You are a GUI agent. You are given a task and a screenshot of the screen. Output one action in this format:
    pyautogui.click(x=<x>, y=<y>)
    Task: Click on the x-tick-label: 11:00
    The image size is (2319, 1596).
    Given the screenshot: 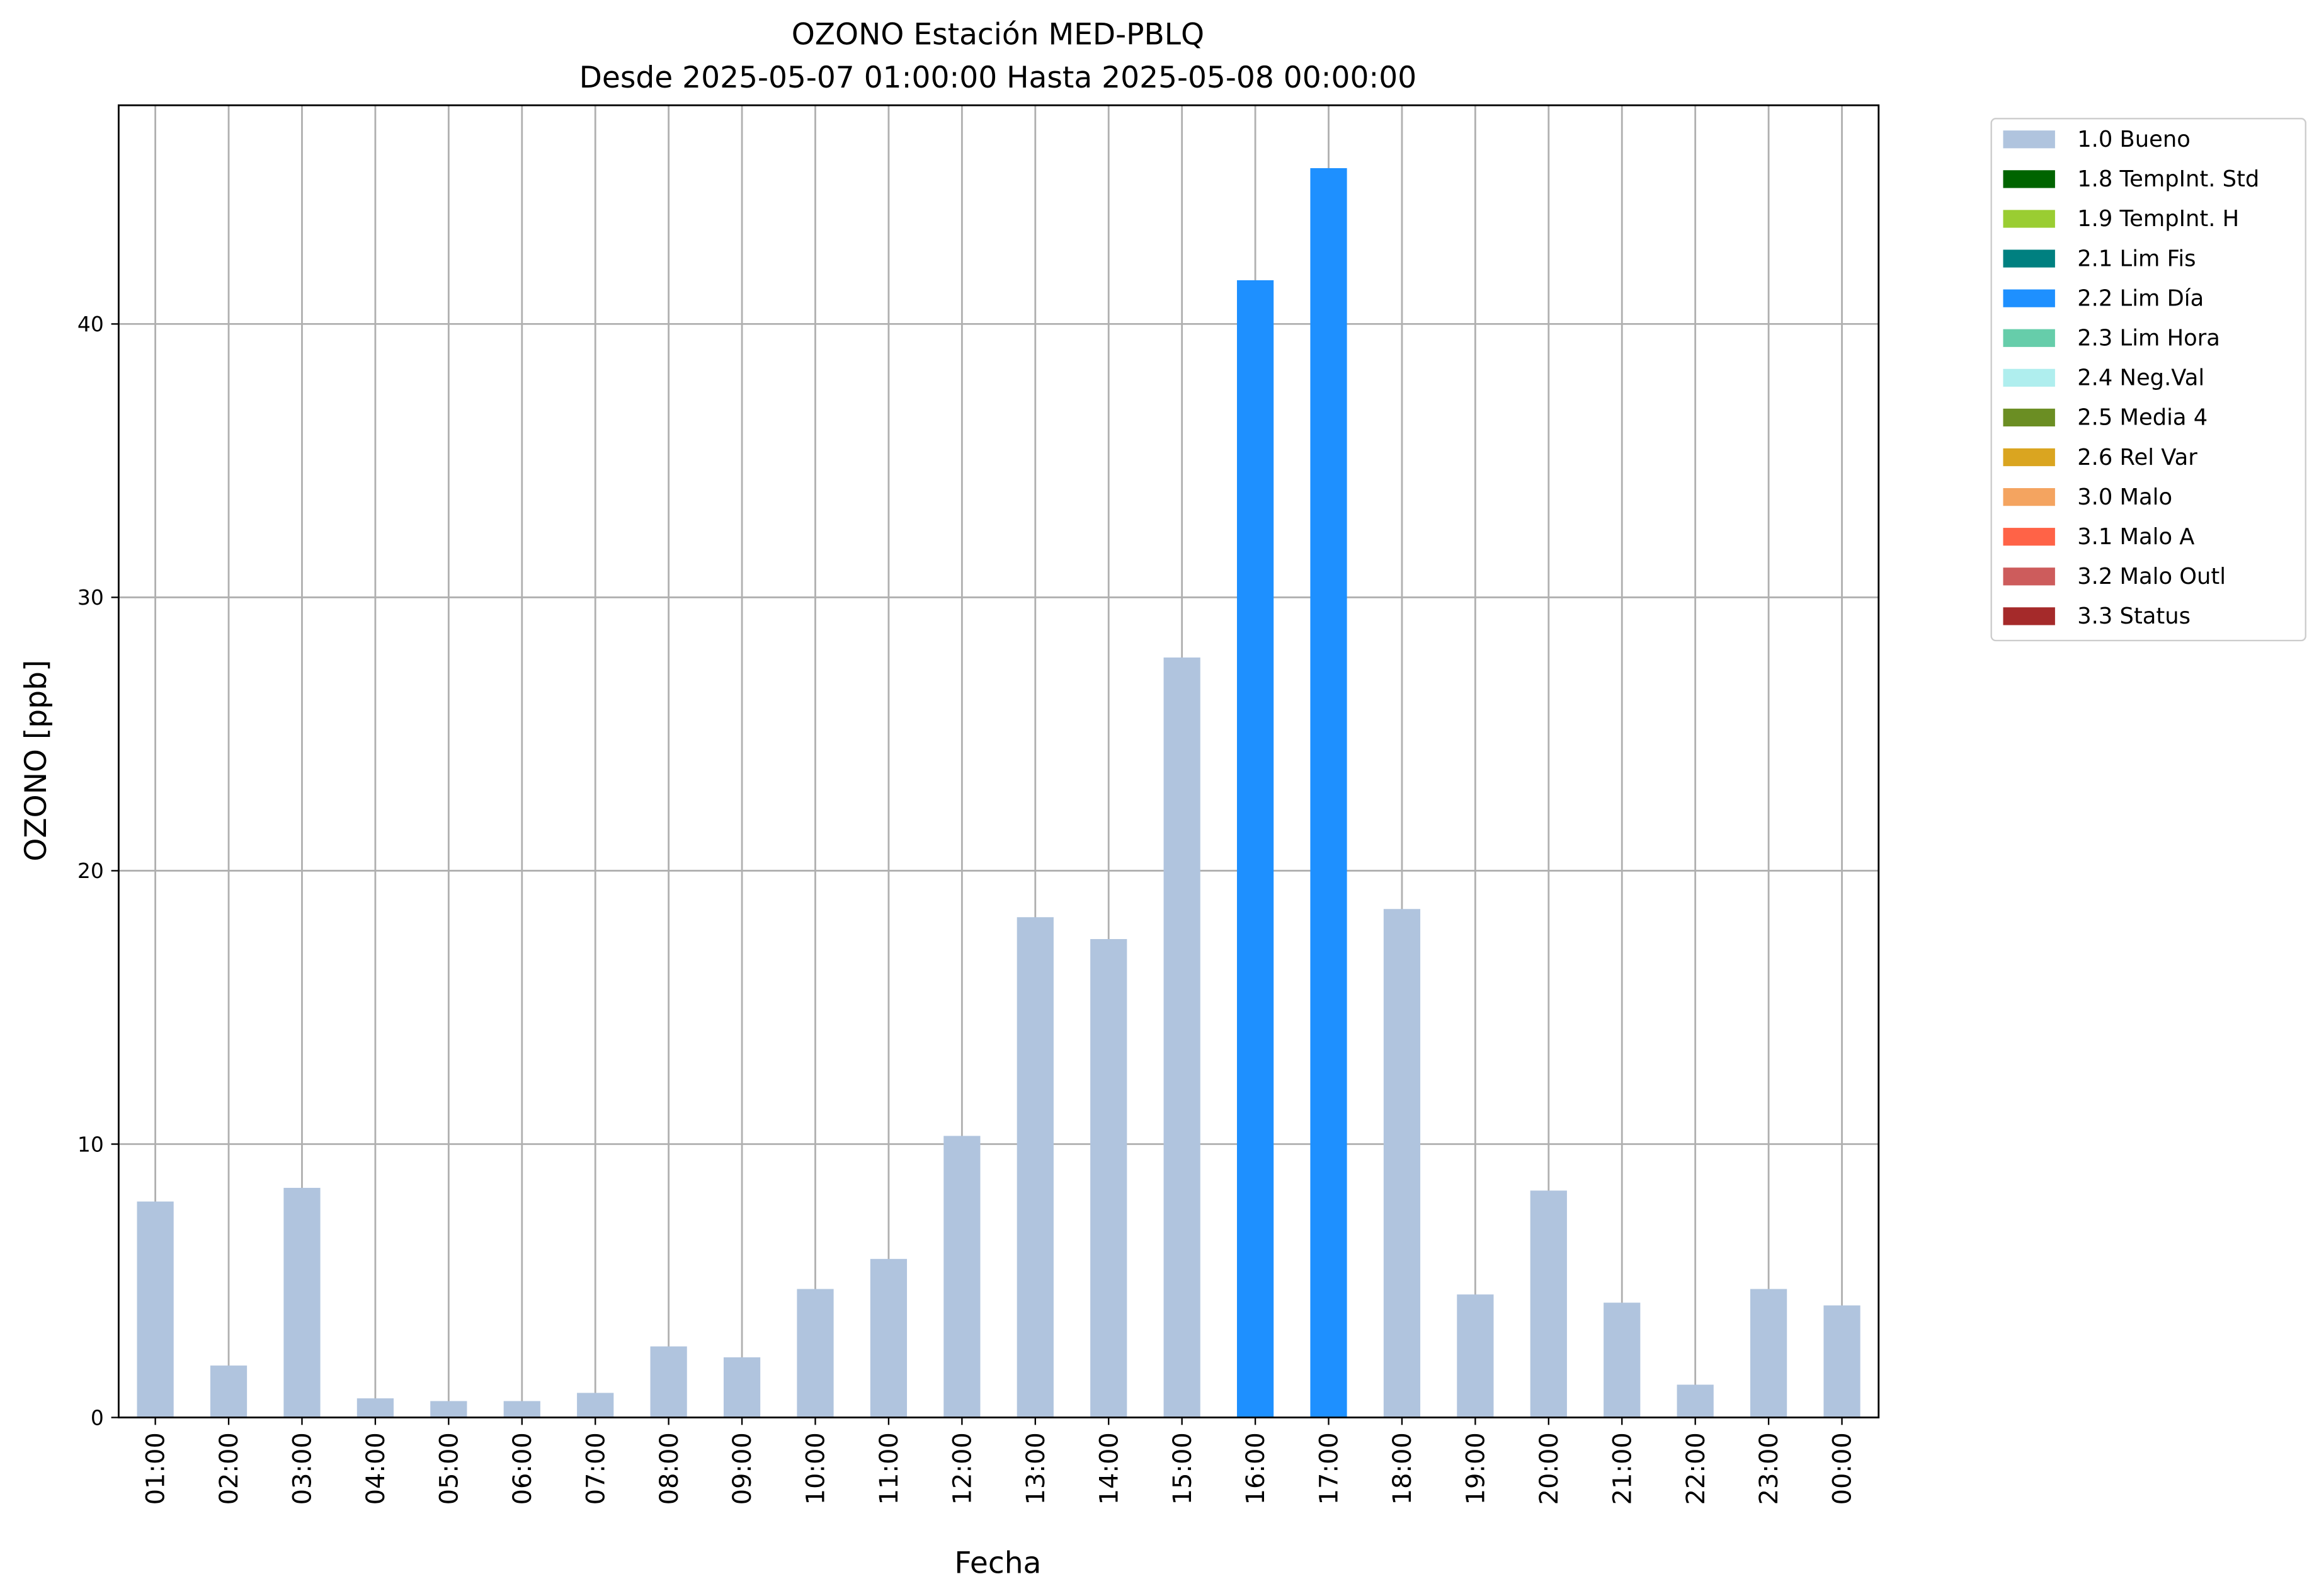 What is the action you would take?
    pyautogui.click(x=889, y=1468)
    